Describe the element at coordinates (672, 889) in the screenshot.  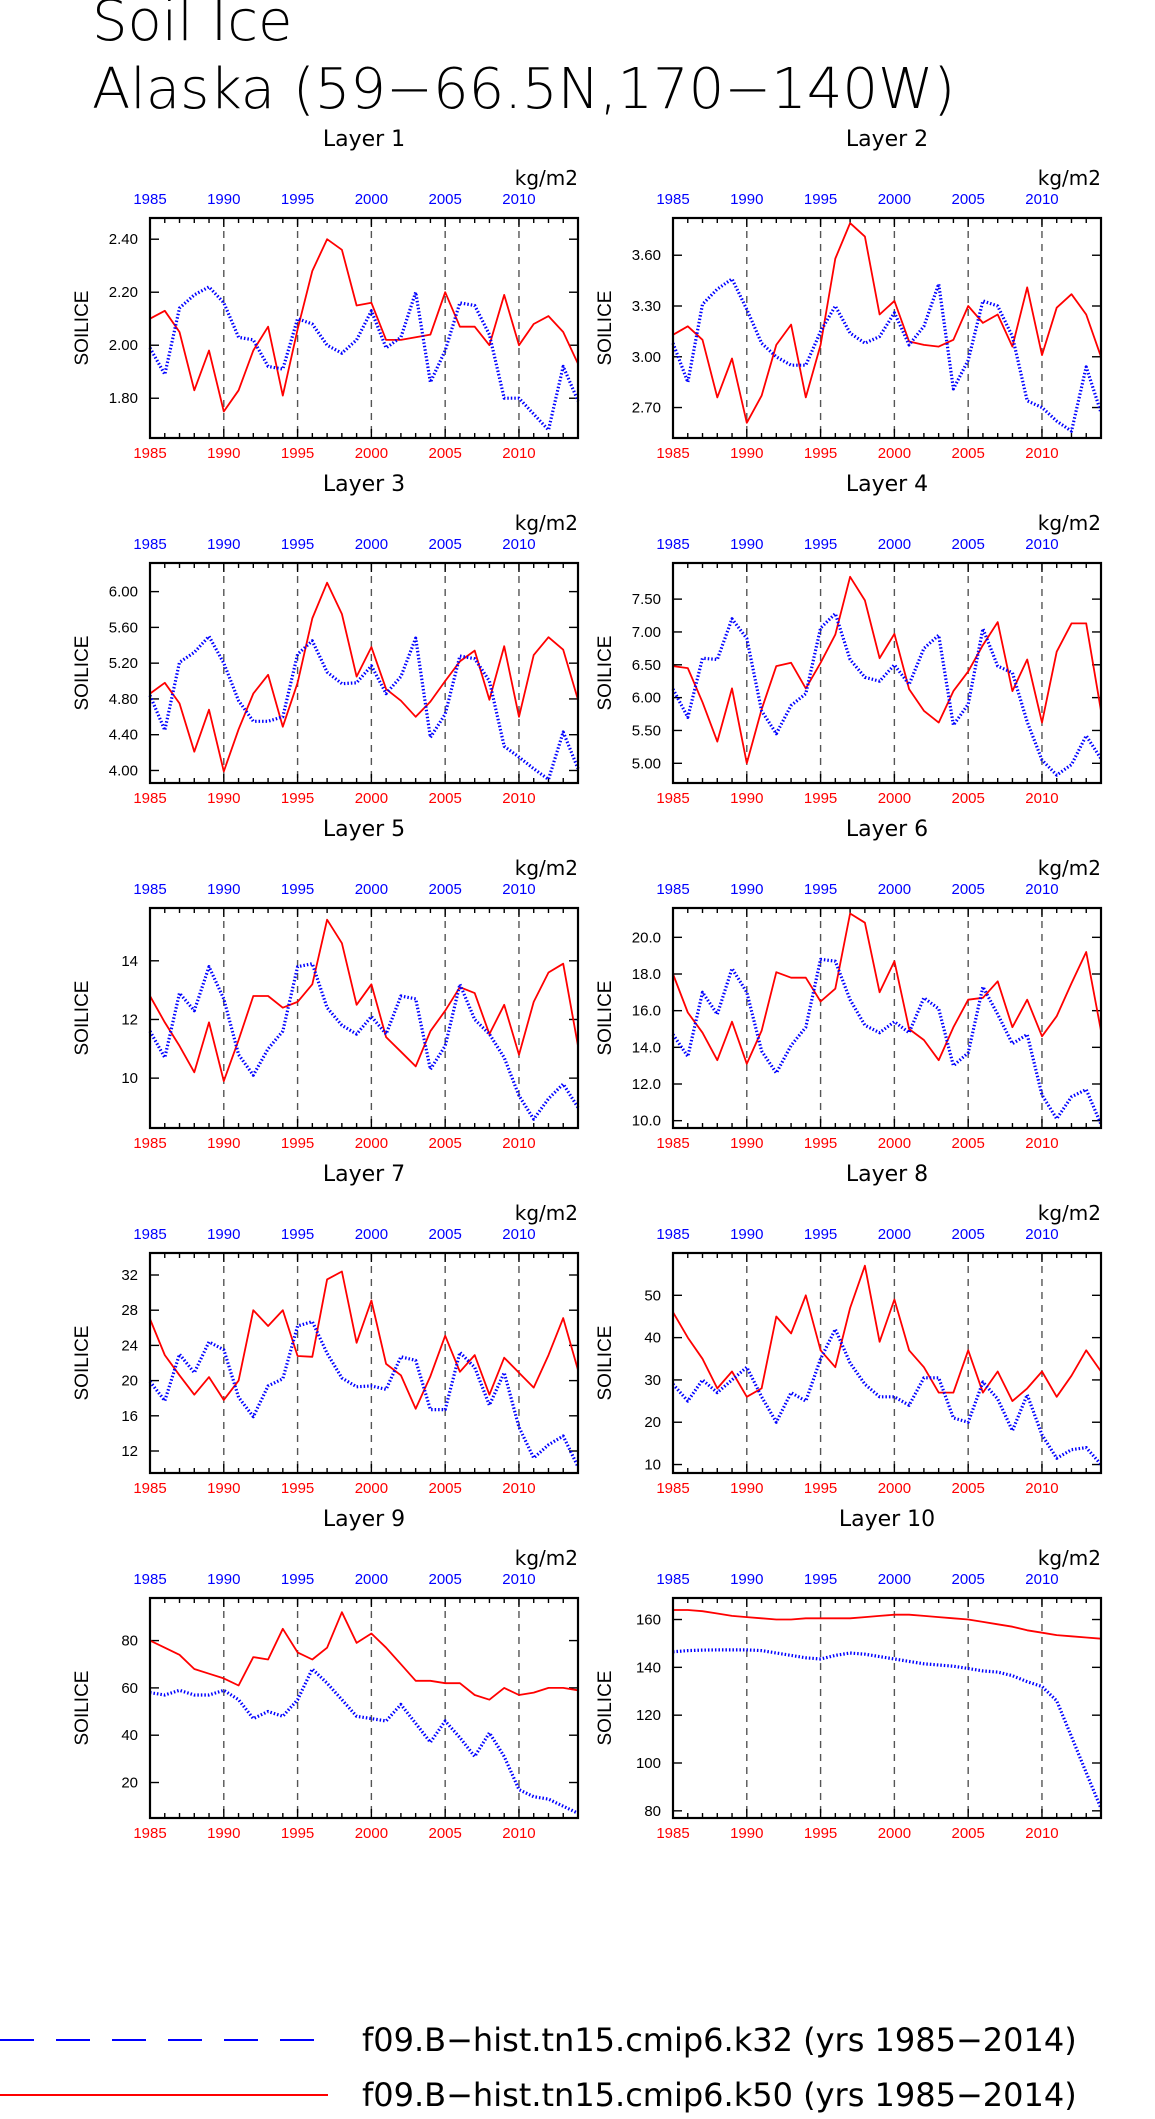
I see `layer-6-xtick-label-top: 1985` at that location.